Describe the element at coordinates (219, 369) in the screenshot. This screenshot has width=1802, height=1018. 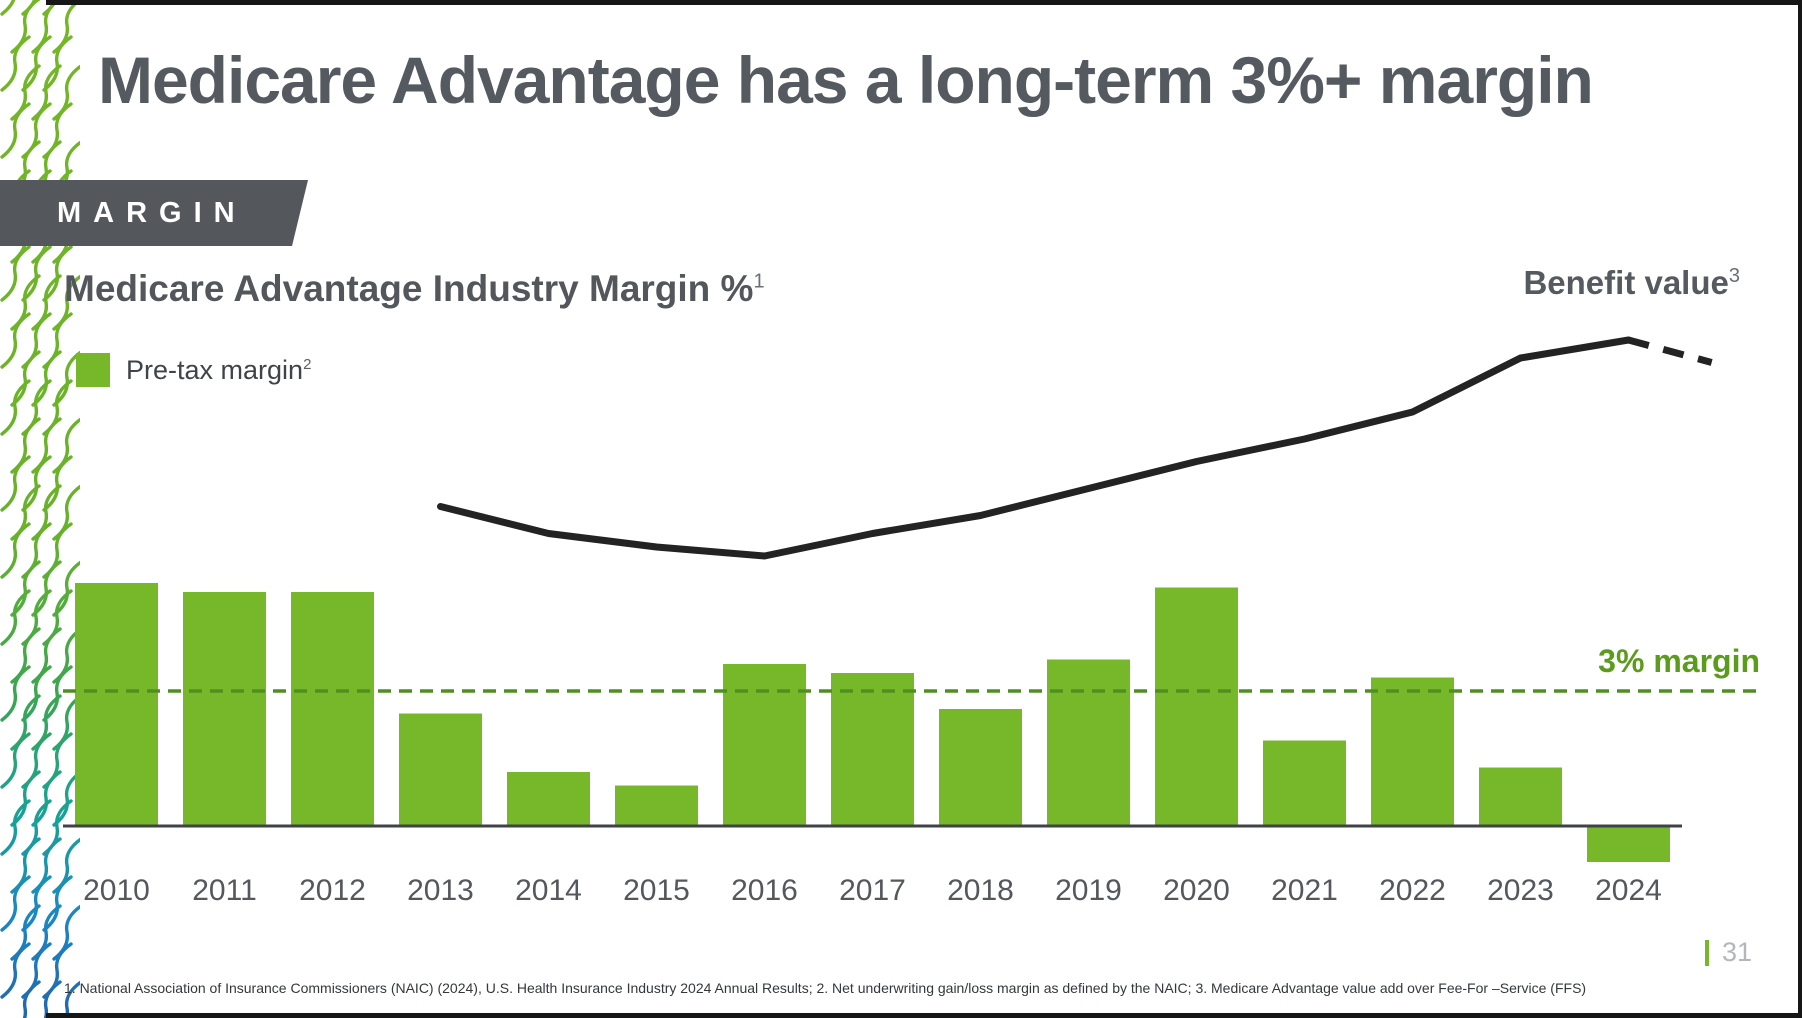
I see `legend-label: Pre-tax margin2` at that location.